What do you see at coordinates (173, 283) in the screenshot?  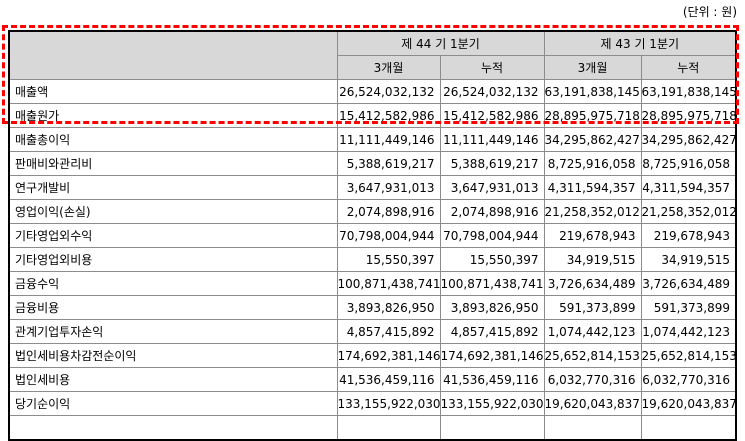 I see `row-label: 금융수익` at bounding box center [173, 283].